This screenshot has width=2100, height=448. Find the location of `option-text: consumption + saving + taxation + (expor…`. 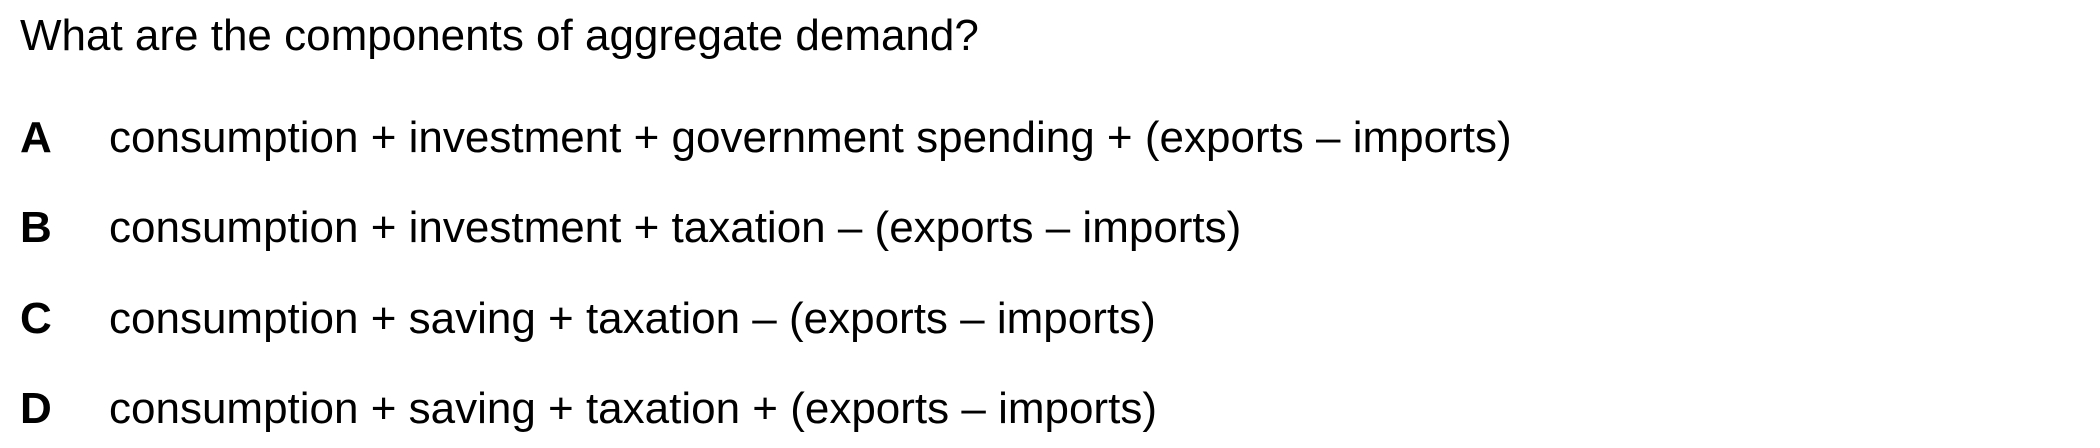

option-text: consumption + saving + taxation + (expor… is located at coordinates (633, 408).